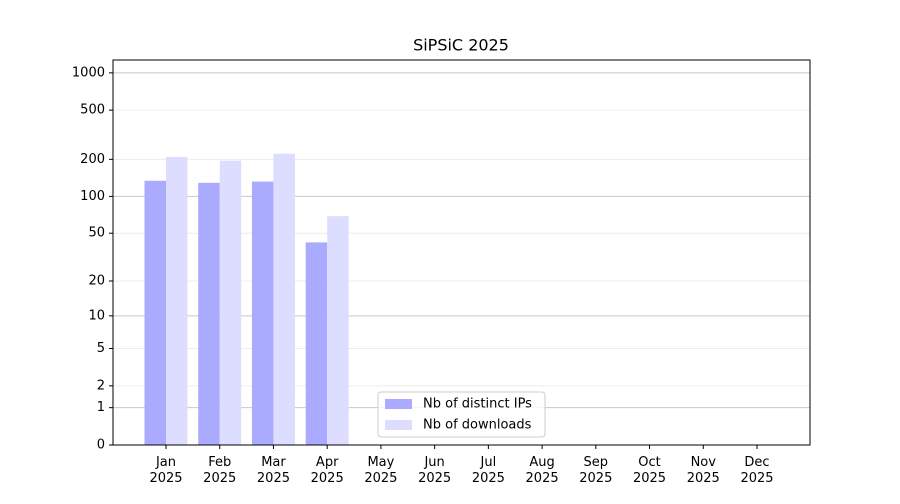 The width and height of the screenshot is (900, 504). Describe the element at coordinates (101, 407) in the screenshot. I see `y-tick-label: 1` at that location.